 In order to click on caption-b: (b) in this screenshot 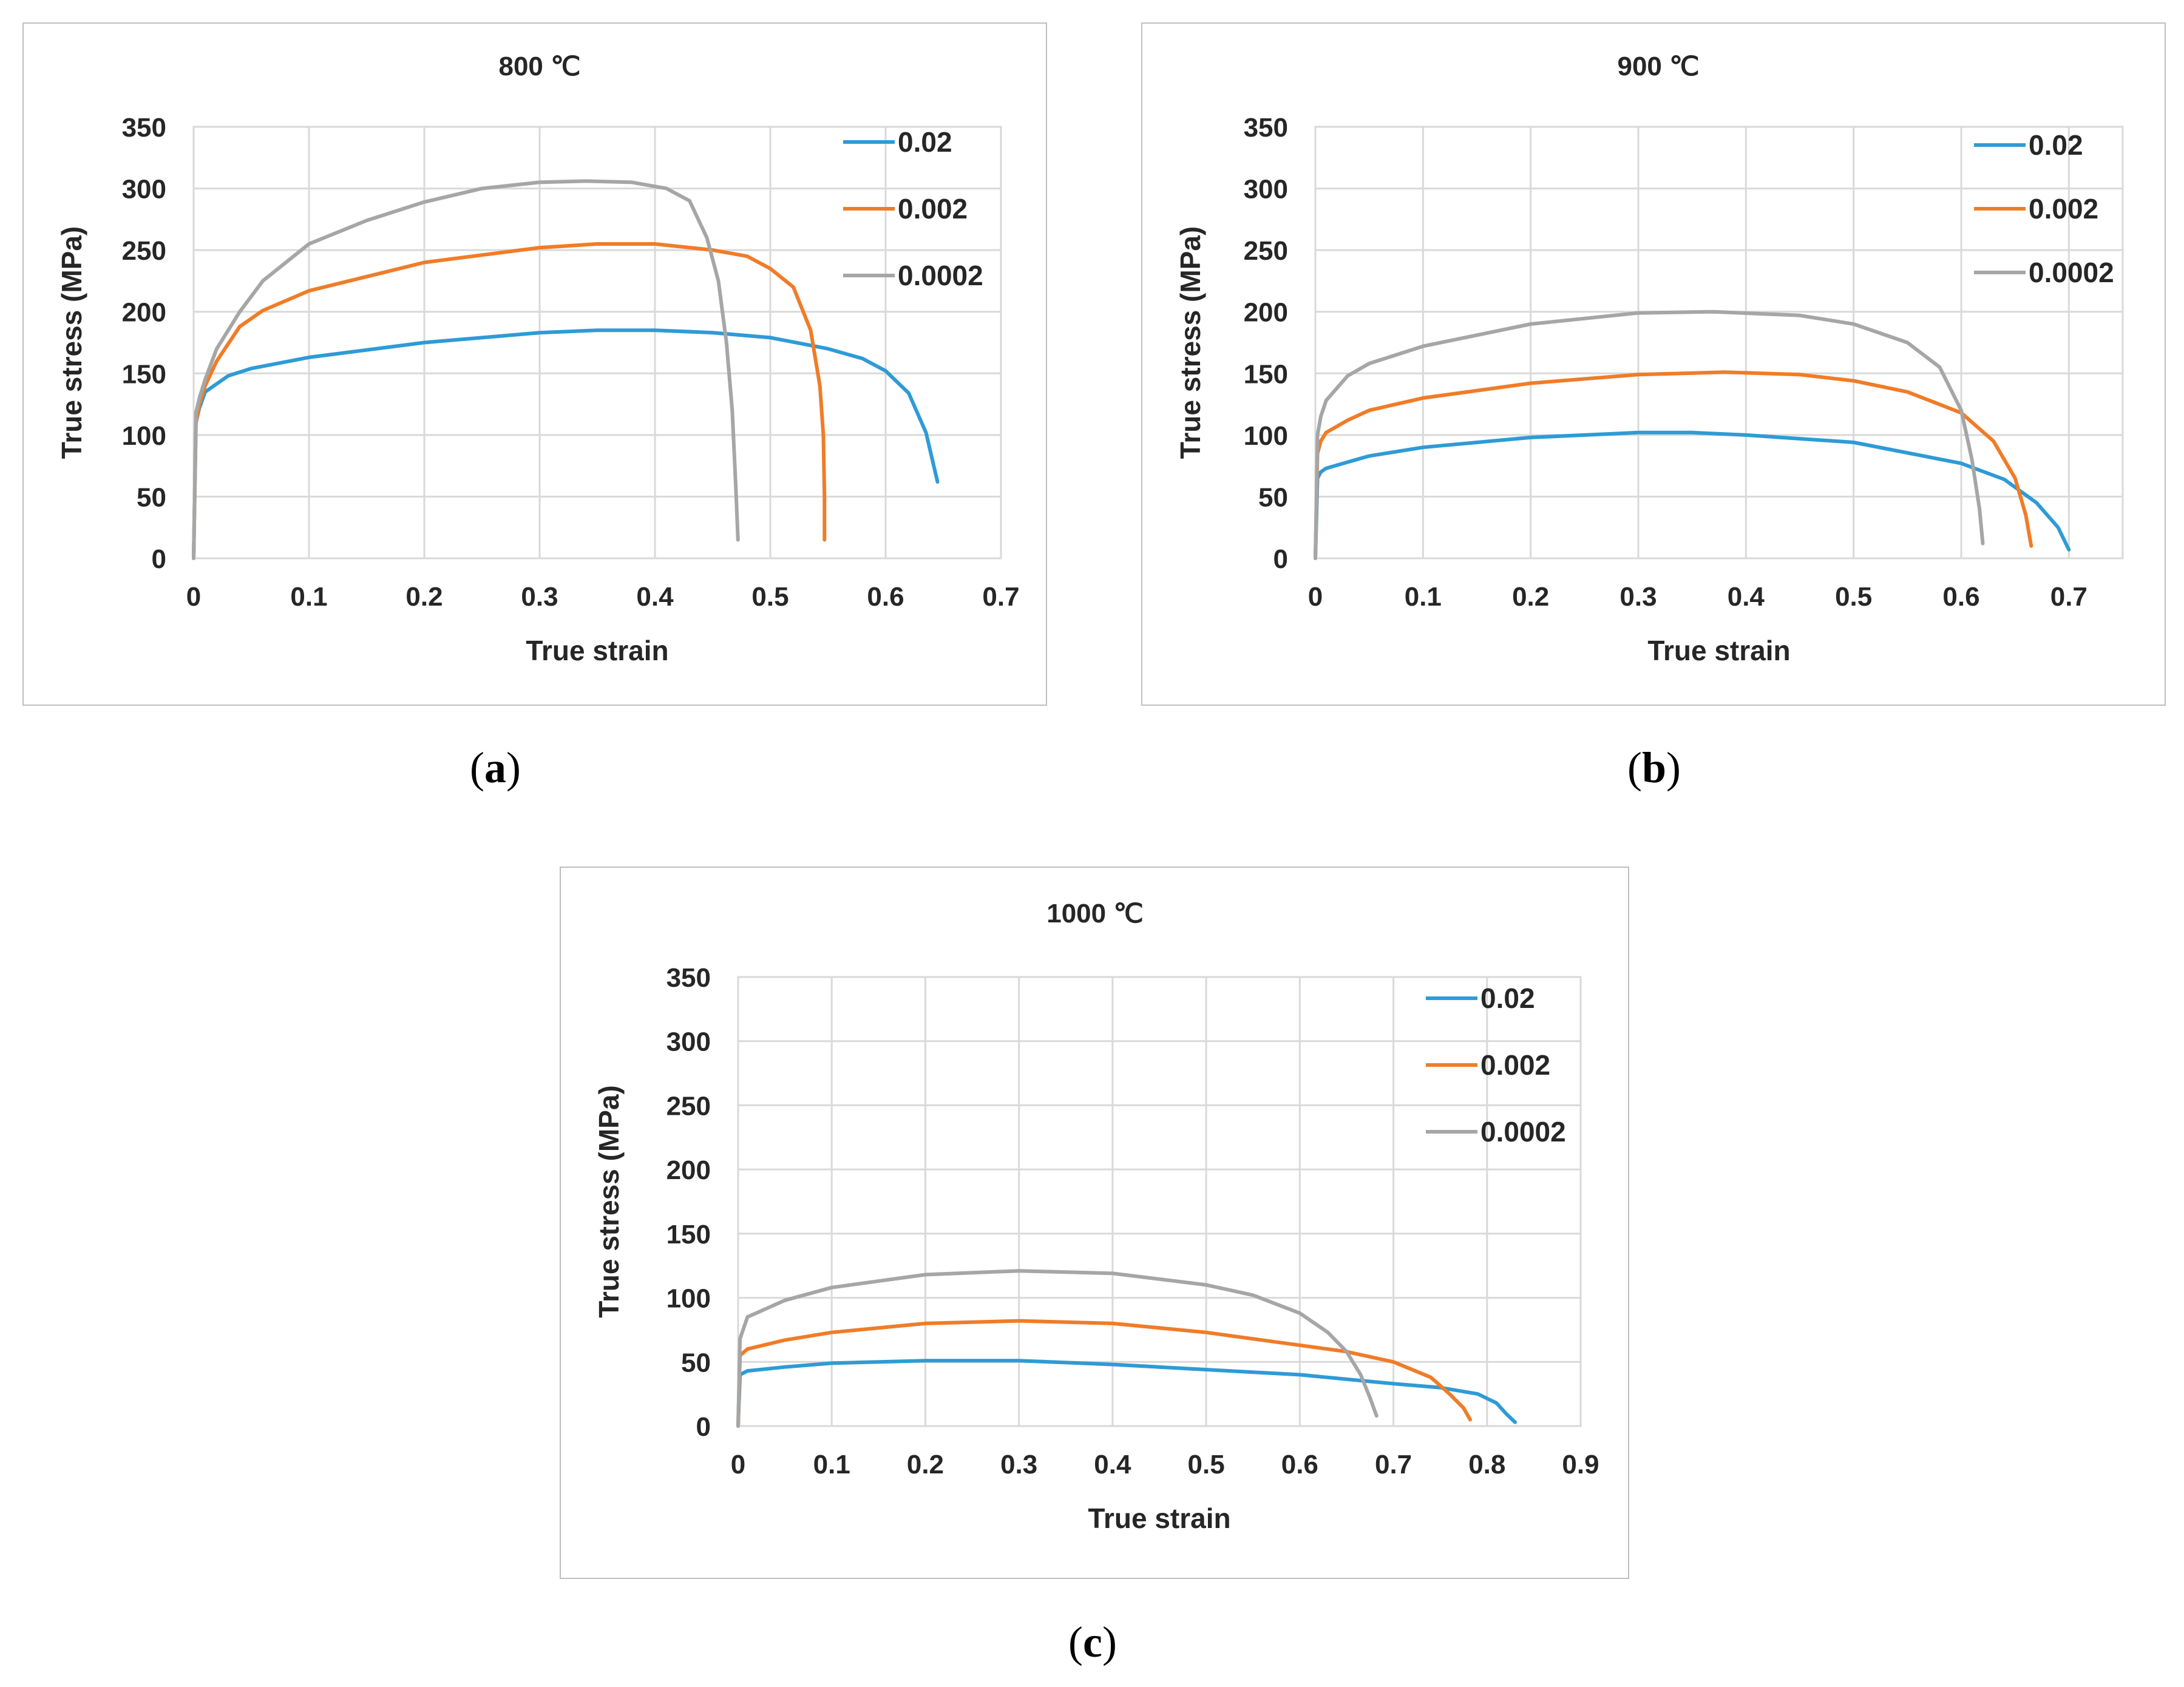, I will do `click(1654, 767)`.